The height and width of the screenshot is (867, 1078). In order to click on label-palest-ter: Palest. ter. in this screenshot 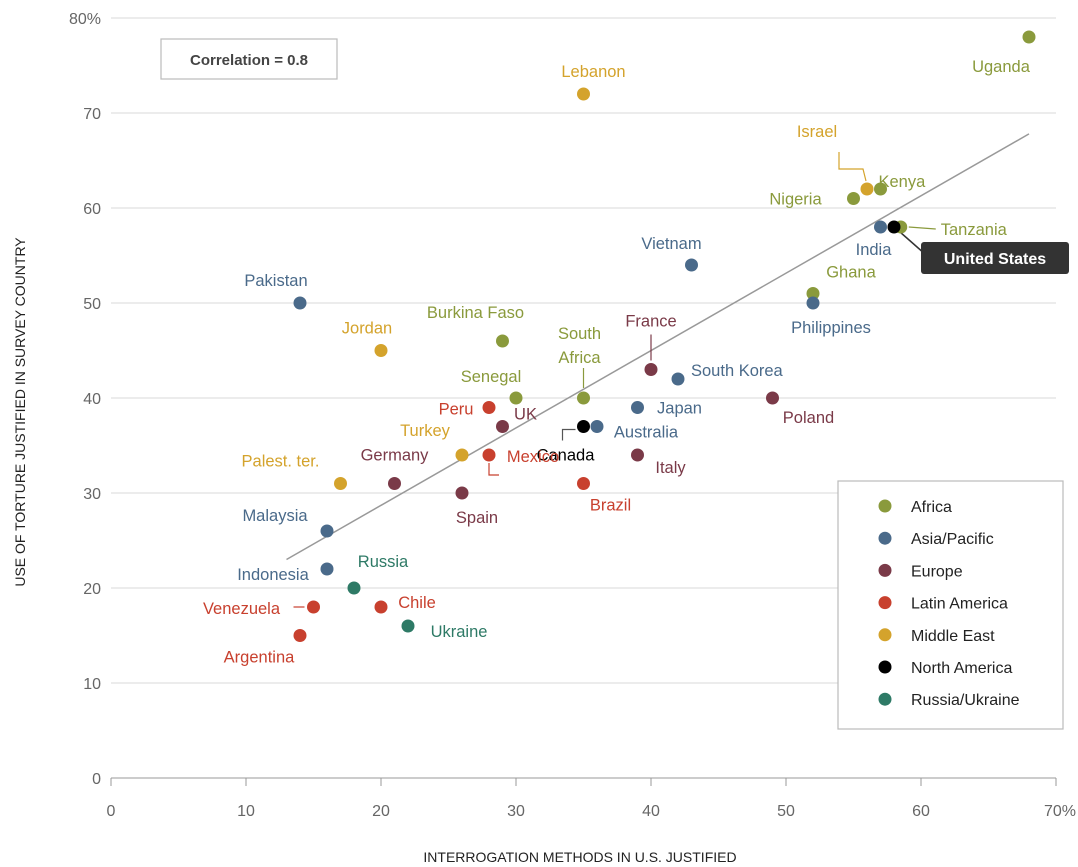, I will do `click(281, 462)`.